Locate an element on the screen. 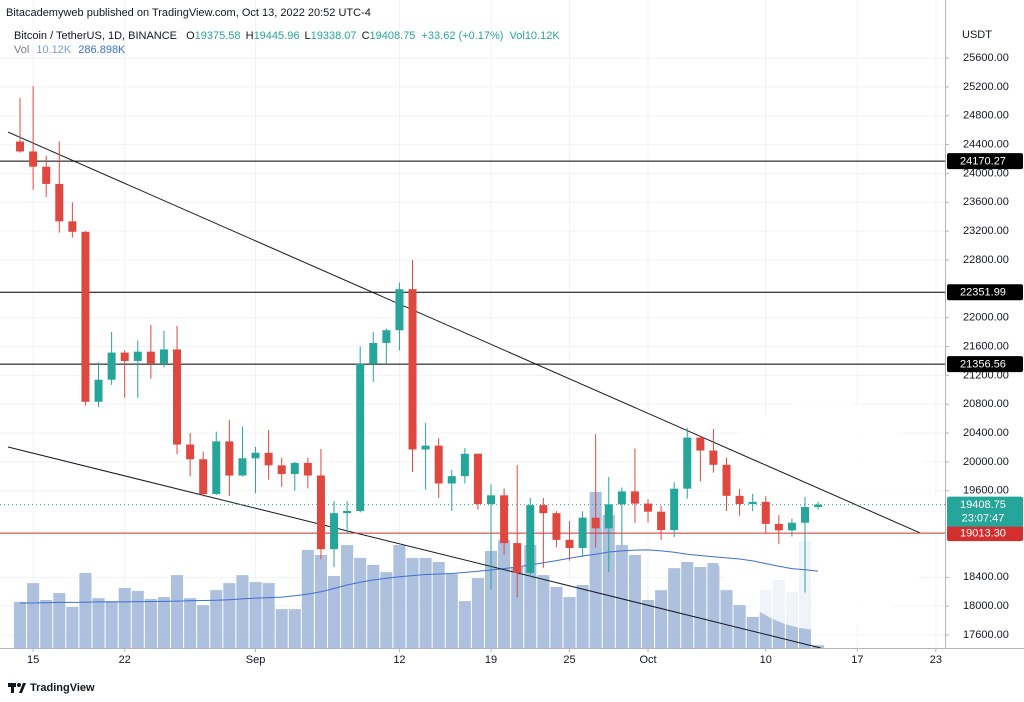 This screenshot has width=1024, height=702. legend-prefix: C is located at coordinates (366, 36).